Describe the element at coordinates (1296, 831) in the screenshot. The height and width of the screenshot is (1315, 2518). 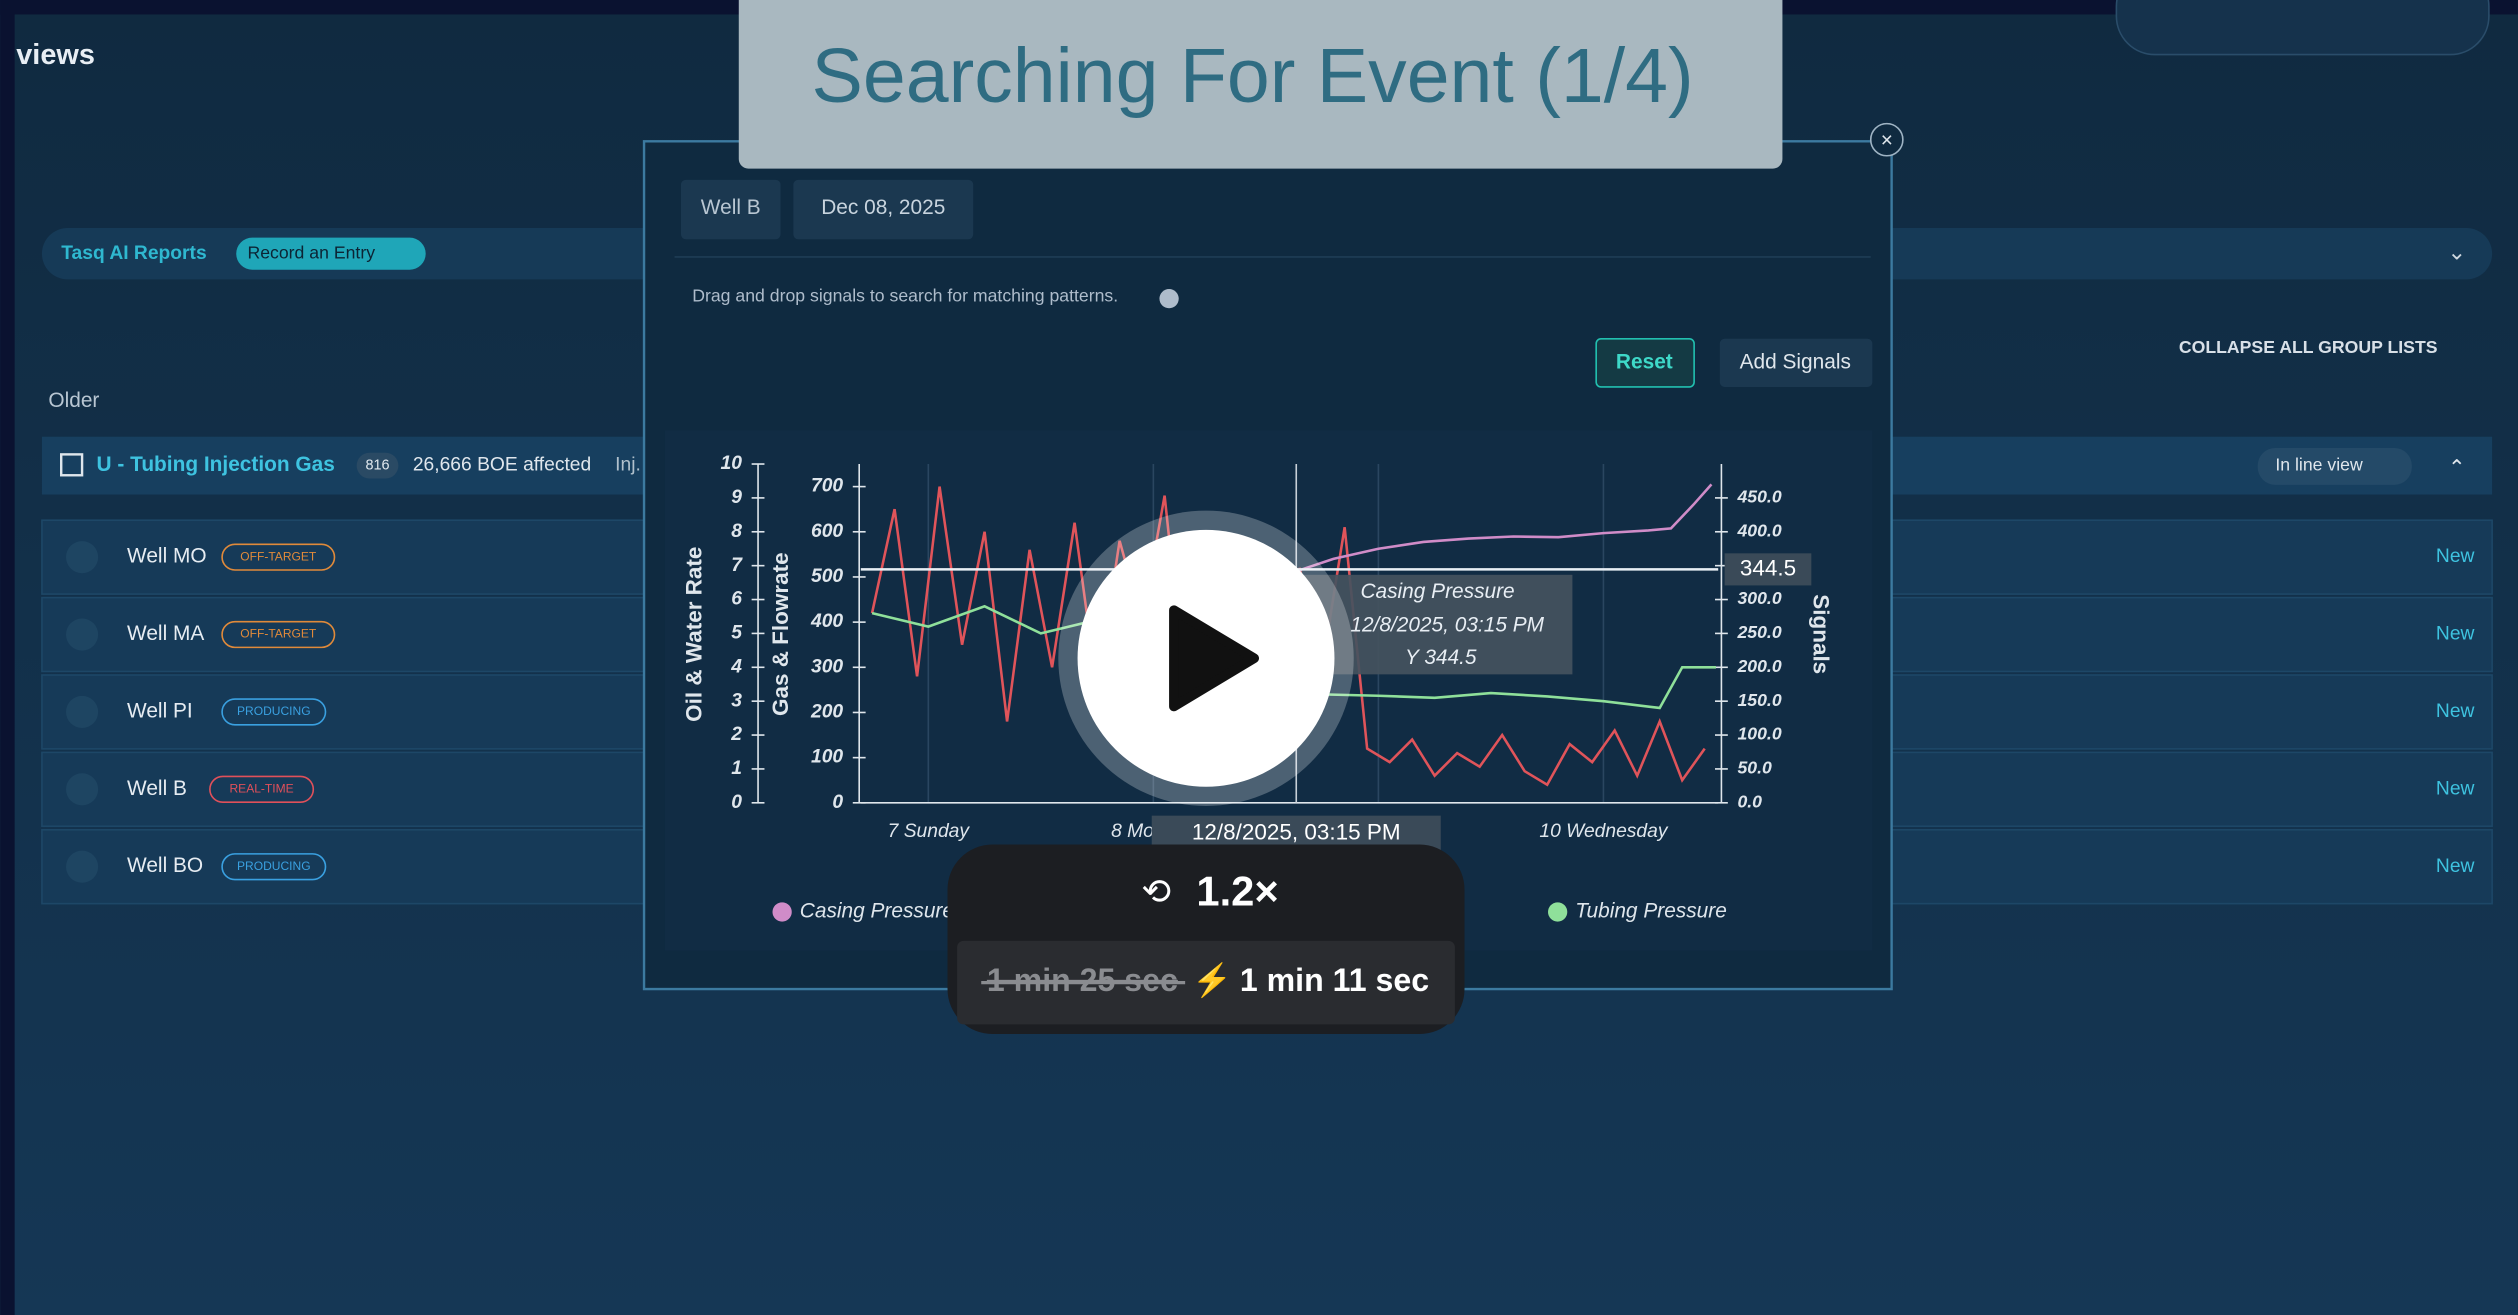
I see `crosshair-x-label: 12/8/2025, 03:15 PM` at that location.